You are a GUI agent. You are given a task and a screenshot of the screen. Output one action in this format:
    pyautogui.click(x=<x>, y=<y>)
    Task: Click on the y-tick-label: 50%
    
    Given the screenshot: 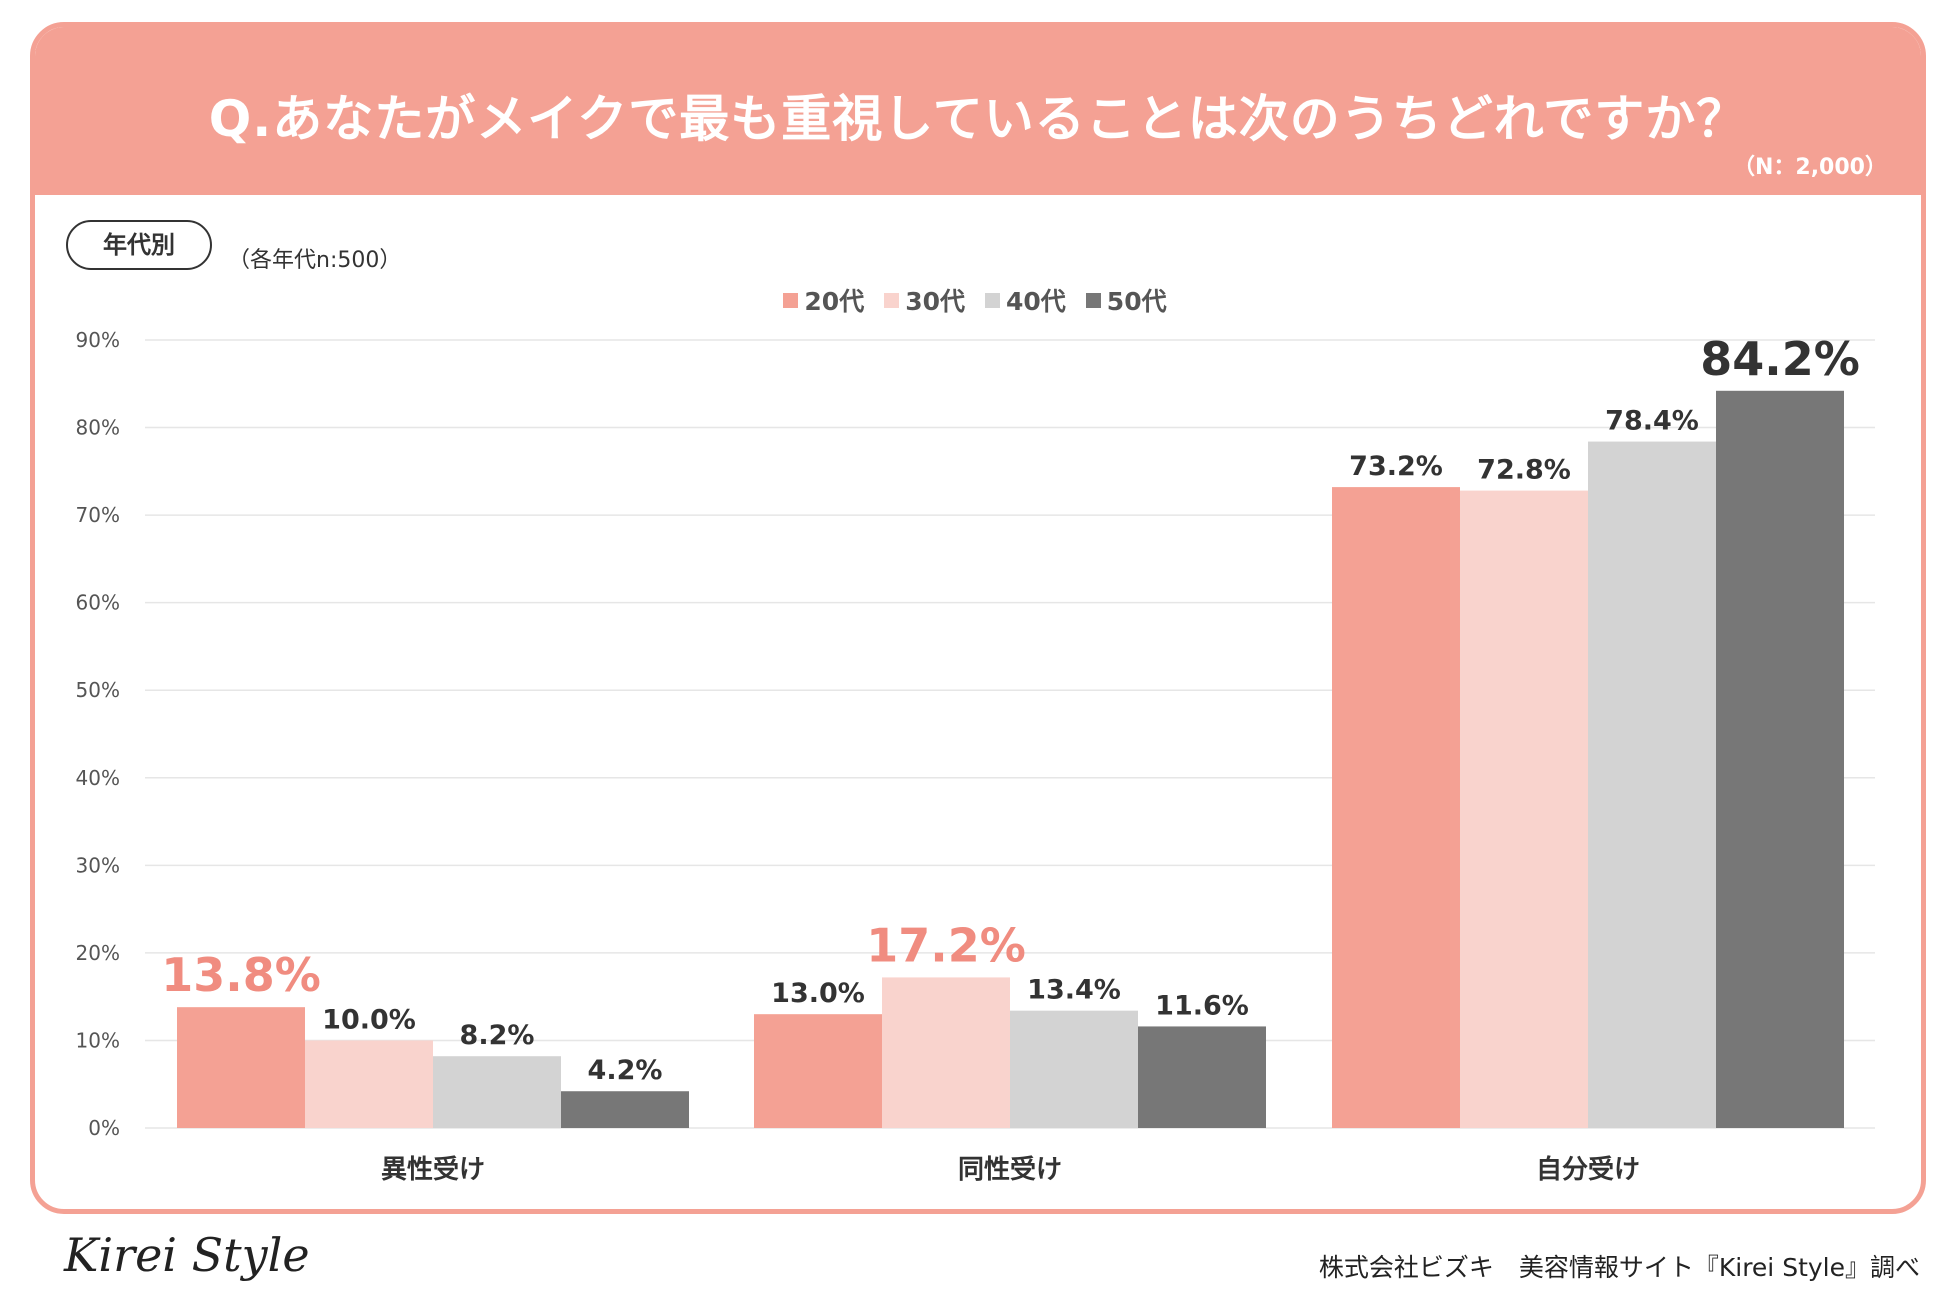 What is the action you would take?
    pyautogui.click(x=98, y=690)
    